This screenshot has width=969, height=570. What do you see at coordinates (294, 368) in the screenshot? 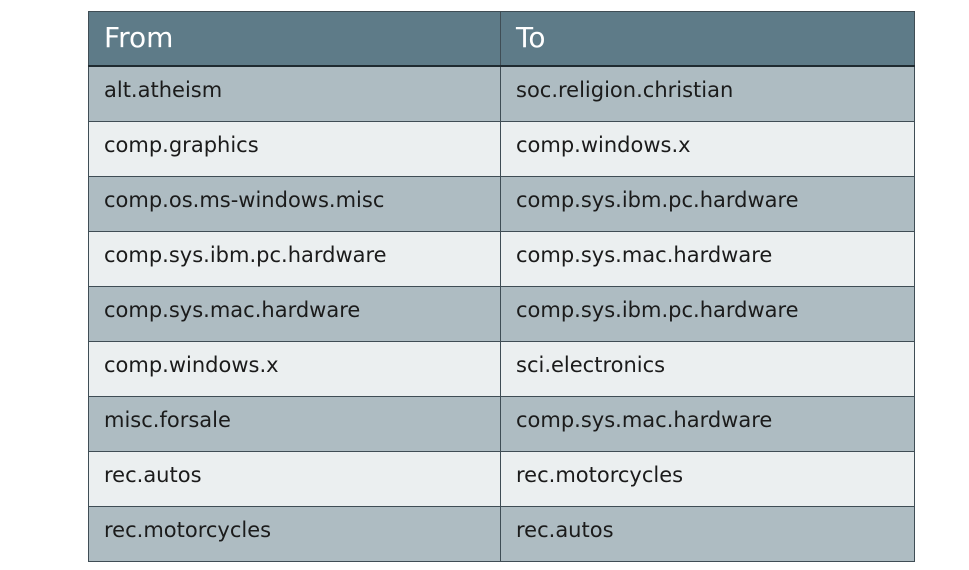
I see `from-cell: comp.windows.x` at bounding box center [294, 368].